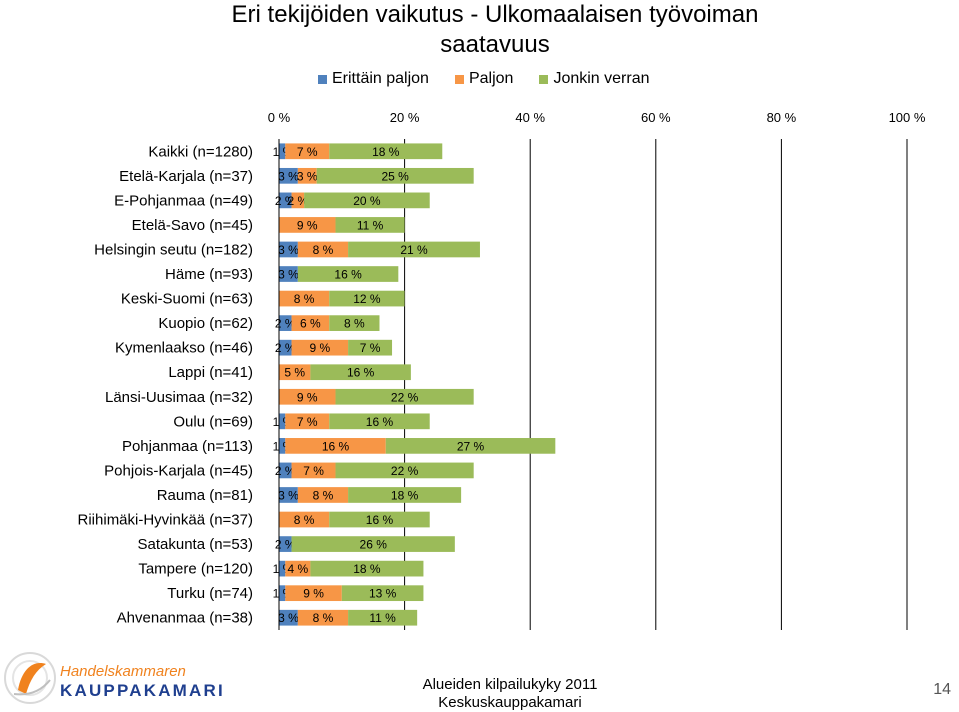  I want to click on category-label: Kaikki (n=1280), so click(200, 151).